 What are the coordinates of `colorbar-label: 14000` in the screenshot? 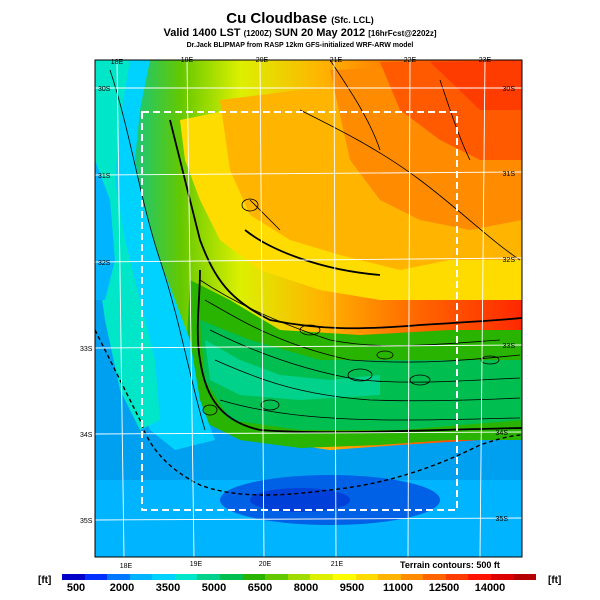 It's located at (490, 588).